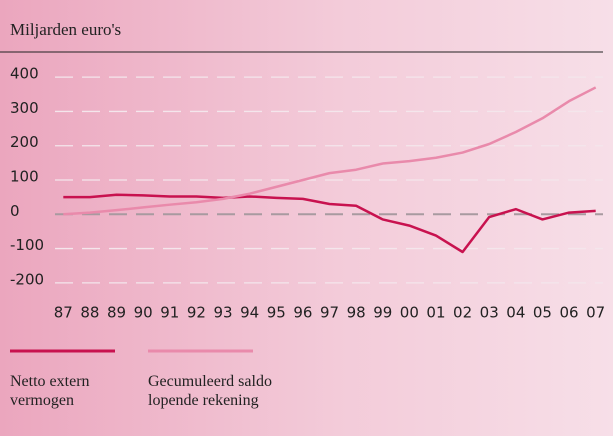 The width and height of the screenshot is (613, 436). What do you see at coordinates (329, 223) in the screenshot?
I see `series-line` at bounding box center [329, 223].